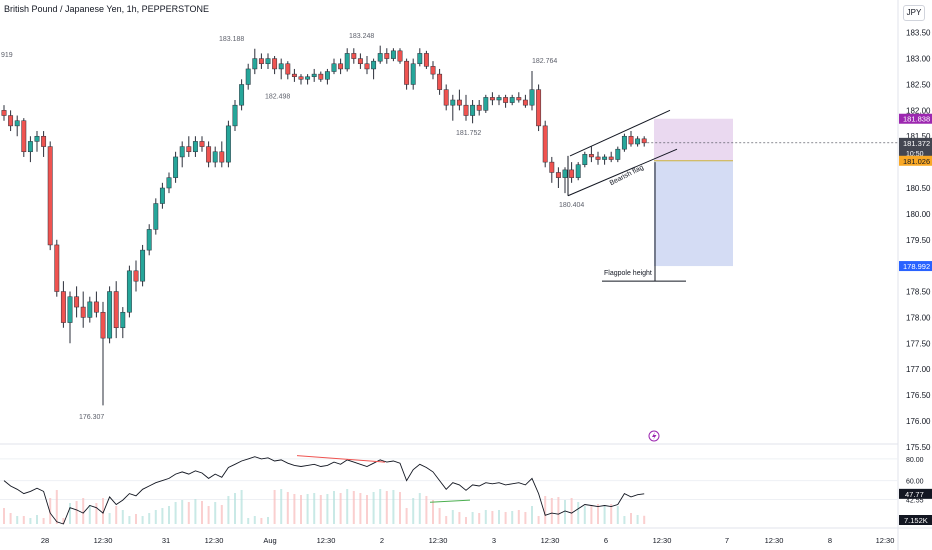 The width and height of the screenshot is (932, 550). I want to click on swing-price-label: 180.404, so click(571, 205).